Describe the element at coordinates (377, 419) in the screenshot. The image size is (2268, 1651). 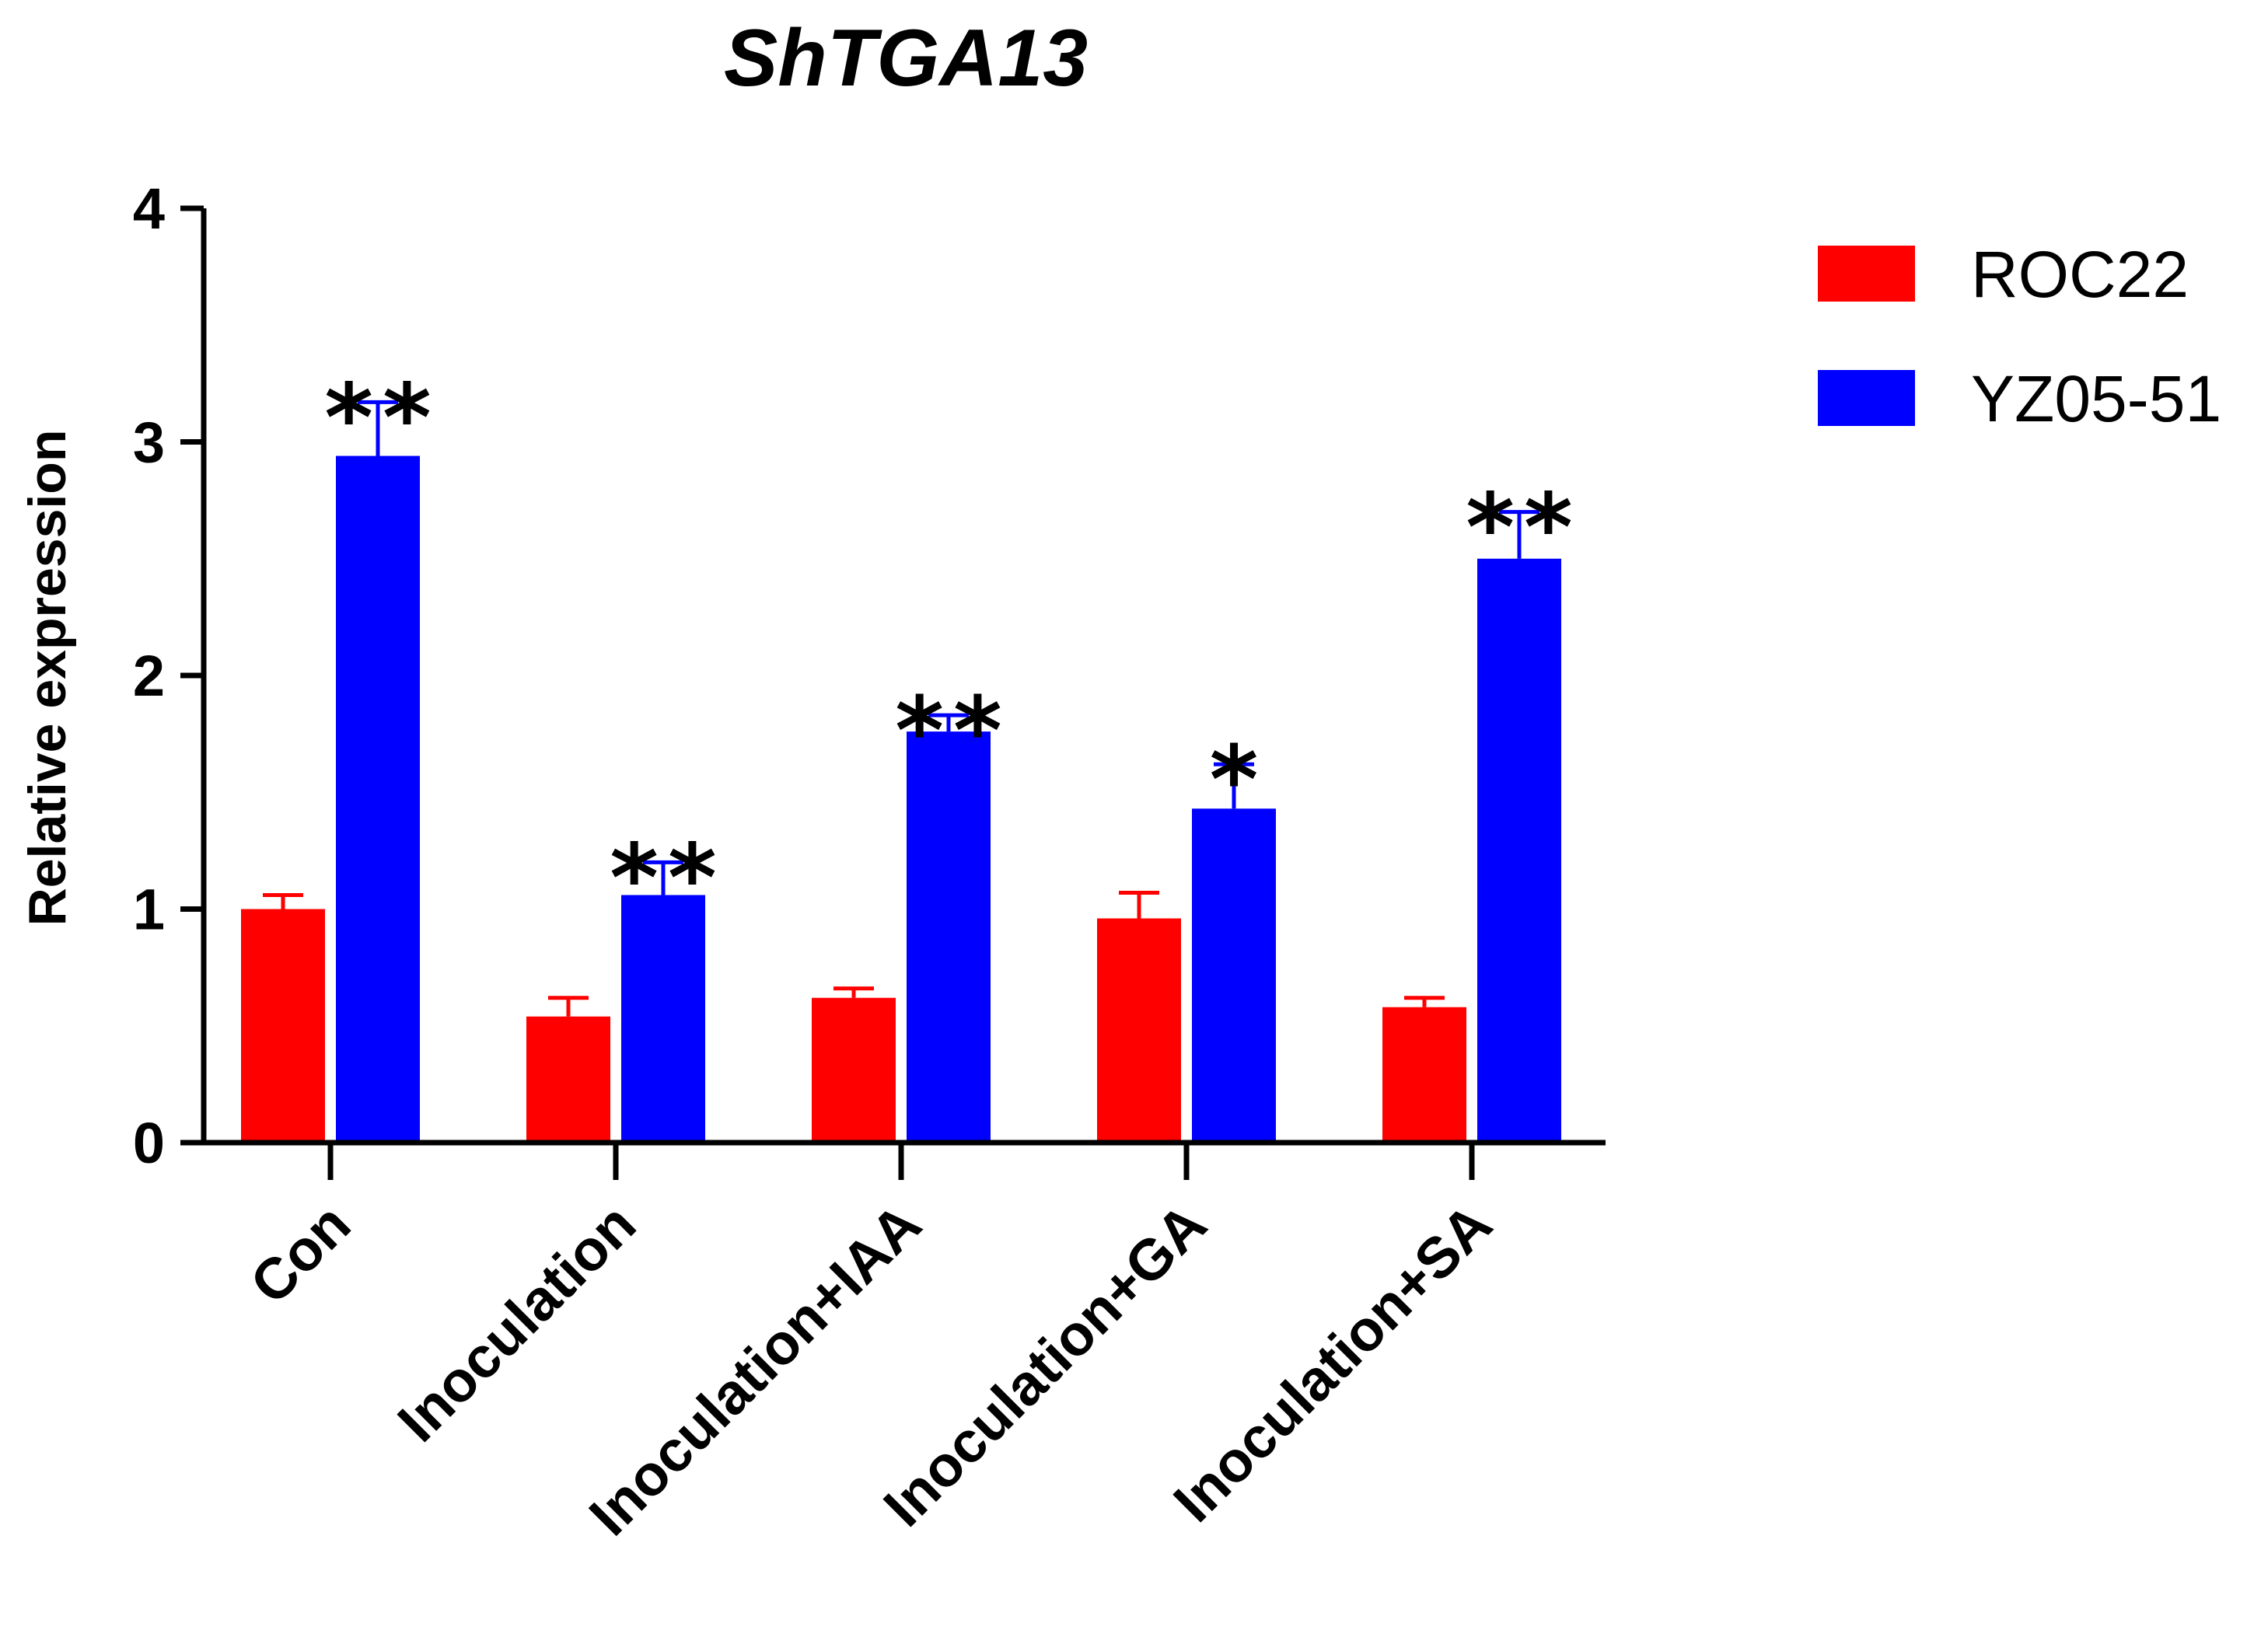
I see `significance-marker-0: * *` at that location.